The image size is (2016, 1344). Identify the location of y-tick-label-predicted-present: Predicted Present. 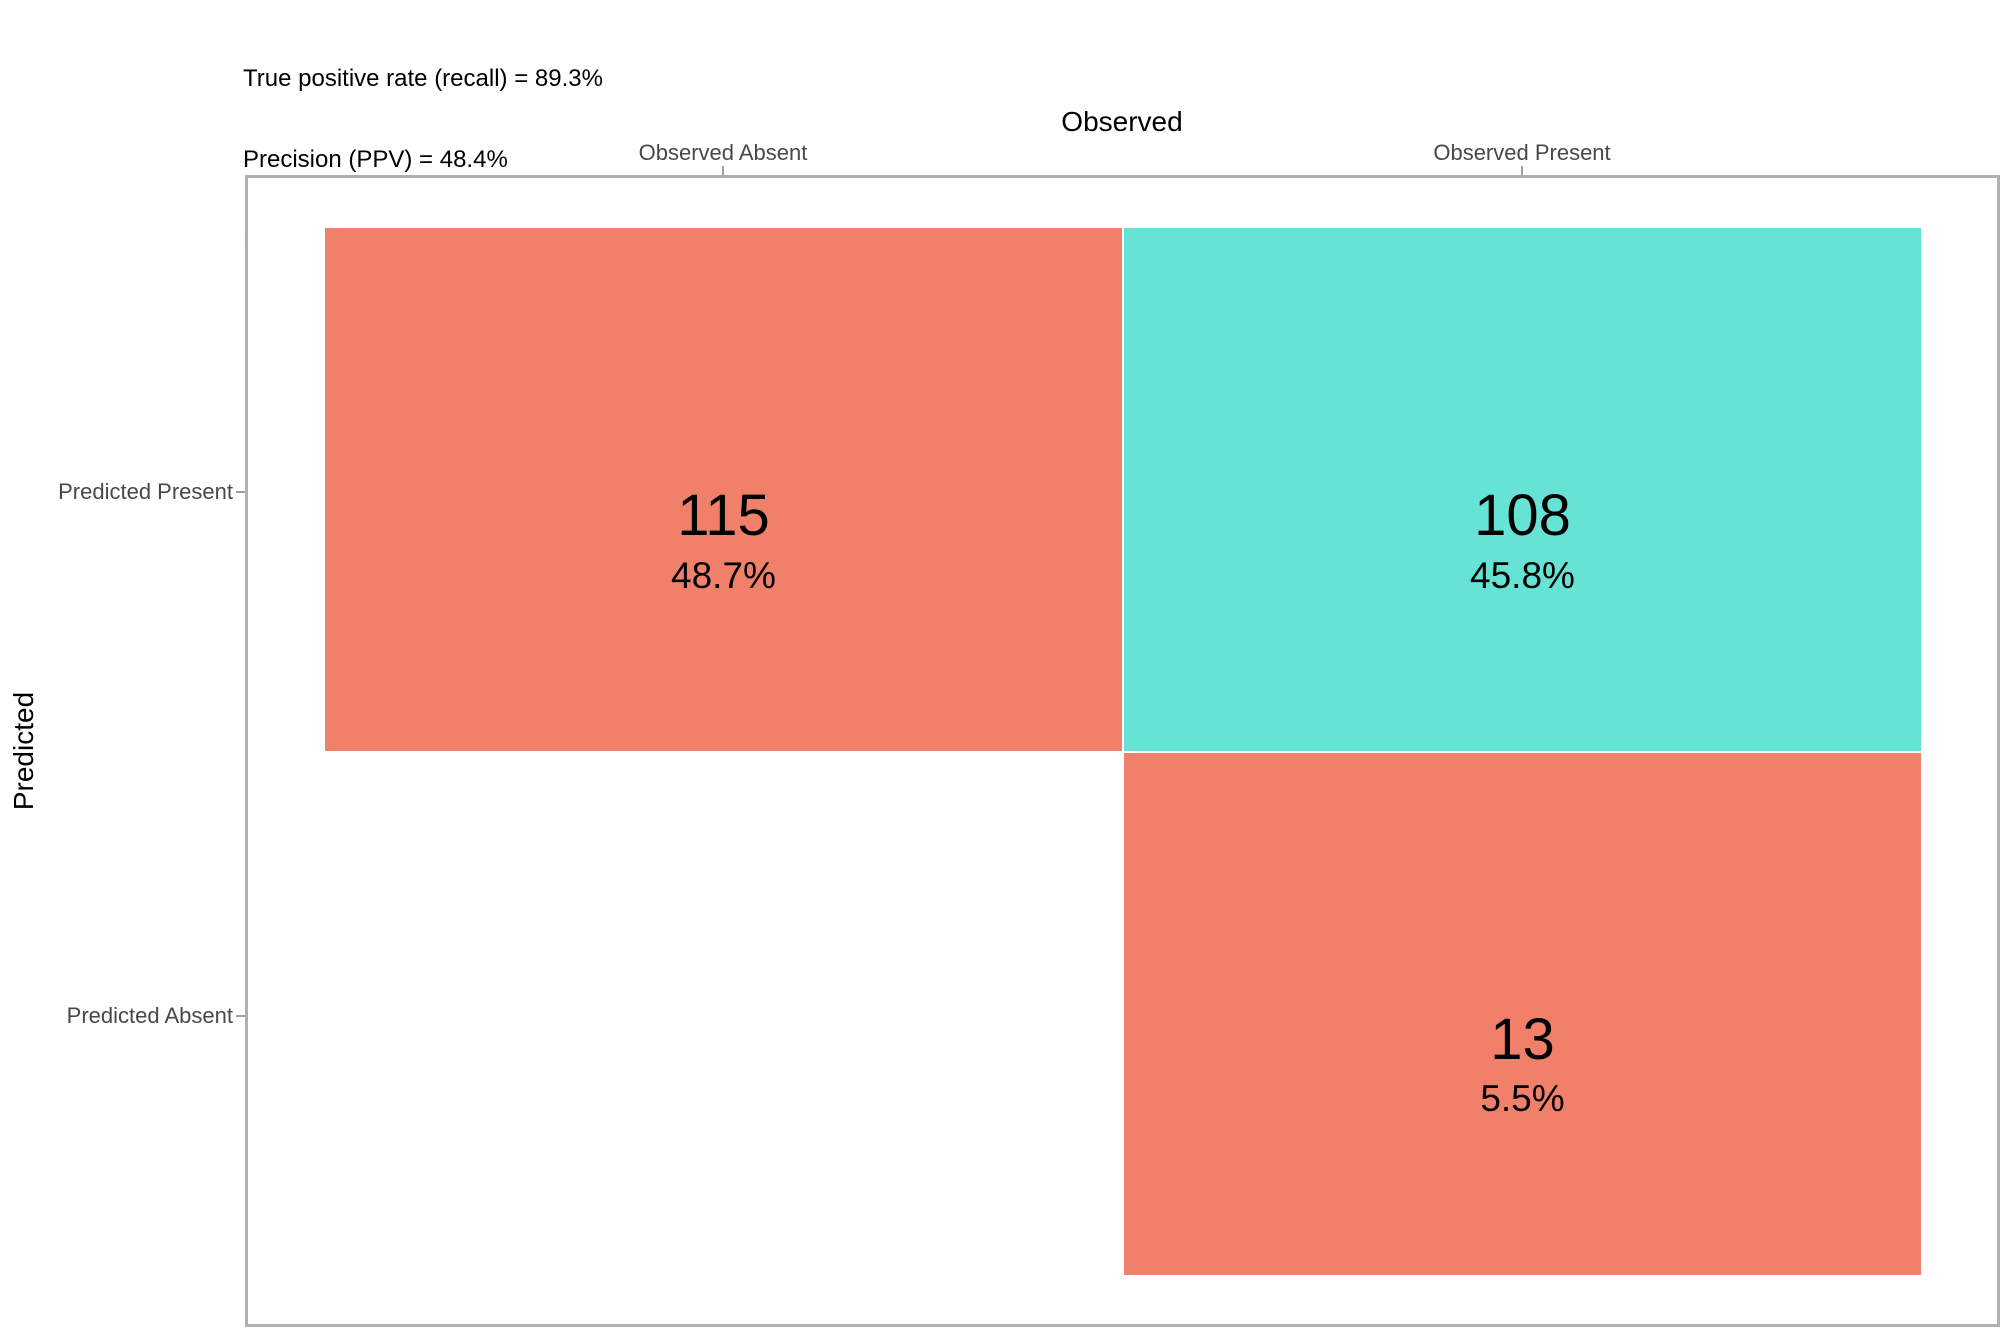
(145, 491).